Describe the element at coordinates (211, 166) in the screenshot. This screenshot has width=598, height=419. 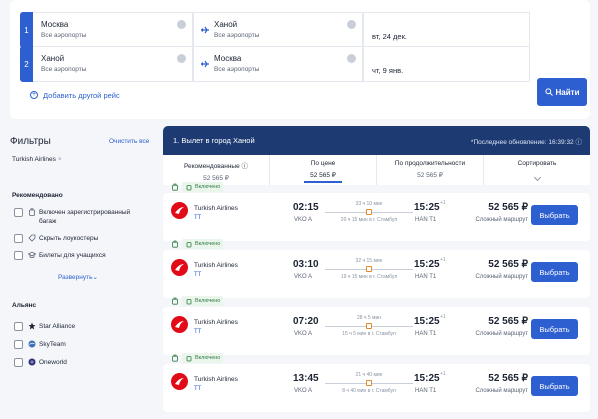
I see `tab-label-text: Рекомендованные` at that location.